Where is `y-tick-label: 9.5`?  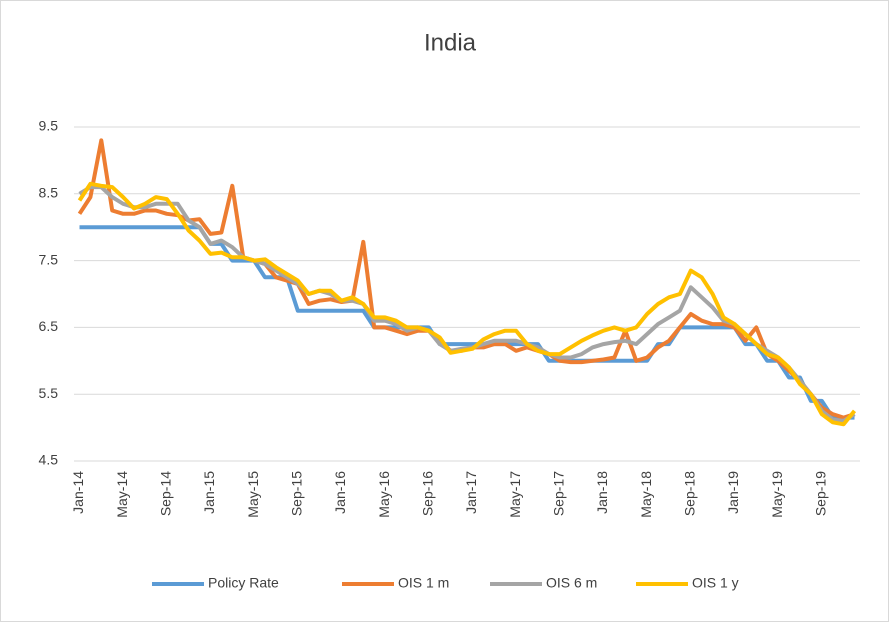
y-tick-label: 9.5 is located at coordinates (49, 126).